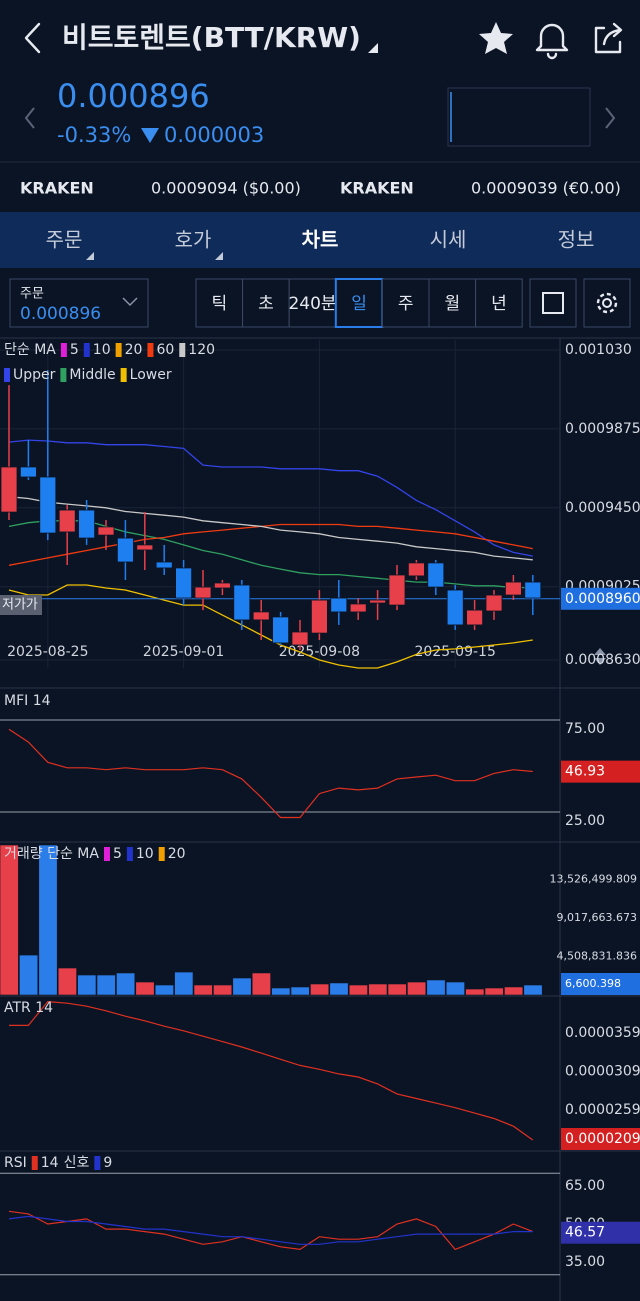 This screenshot has width=640, height=1301. Describe the element at coordinates (270, 626) in the screenshot. I see `band-line` at that location.